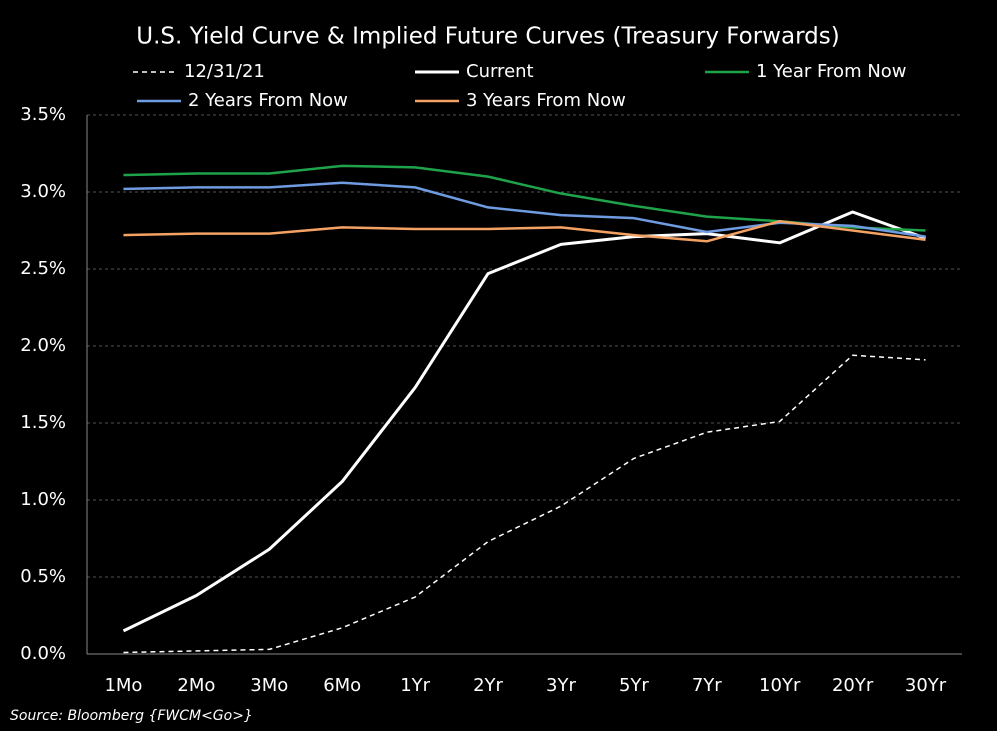 The image size is (997, 731). Describe the element at coordinates (43, 191) in the screenshot. I see `y-tick-label: 3.0%` at that location.